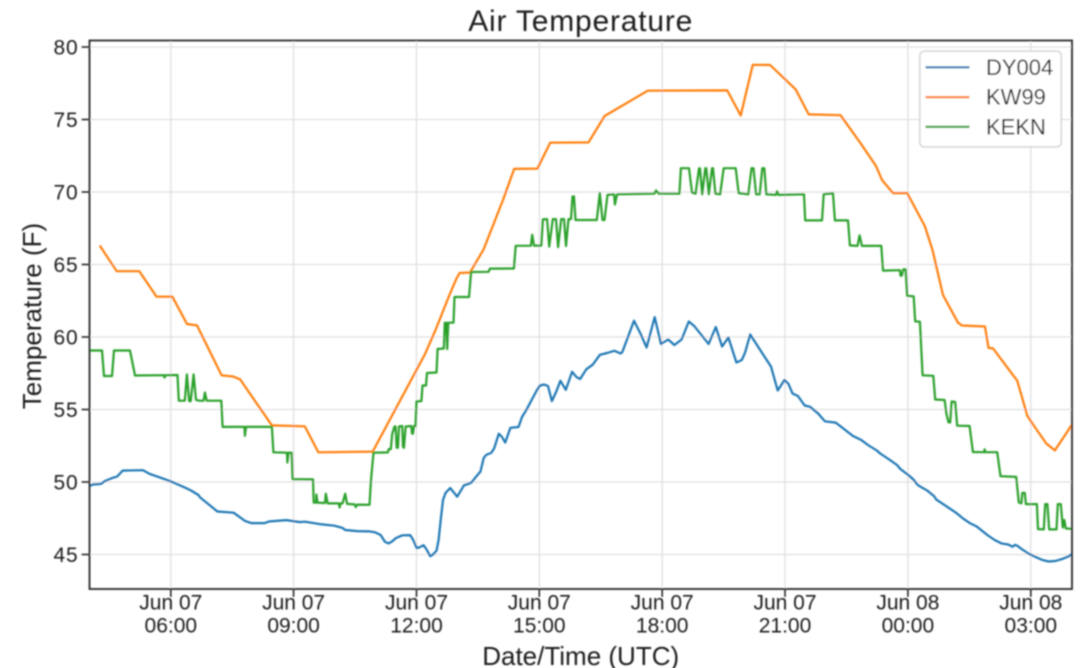 The width and height of the screenshot is (1080, 668). What do you see at coordinates (66, 338) in the screenshot?
I see `svg-text: 60` at bounding box center [66, 338].